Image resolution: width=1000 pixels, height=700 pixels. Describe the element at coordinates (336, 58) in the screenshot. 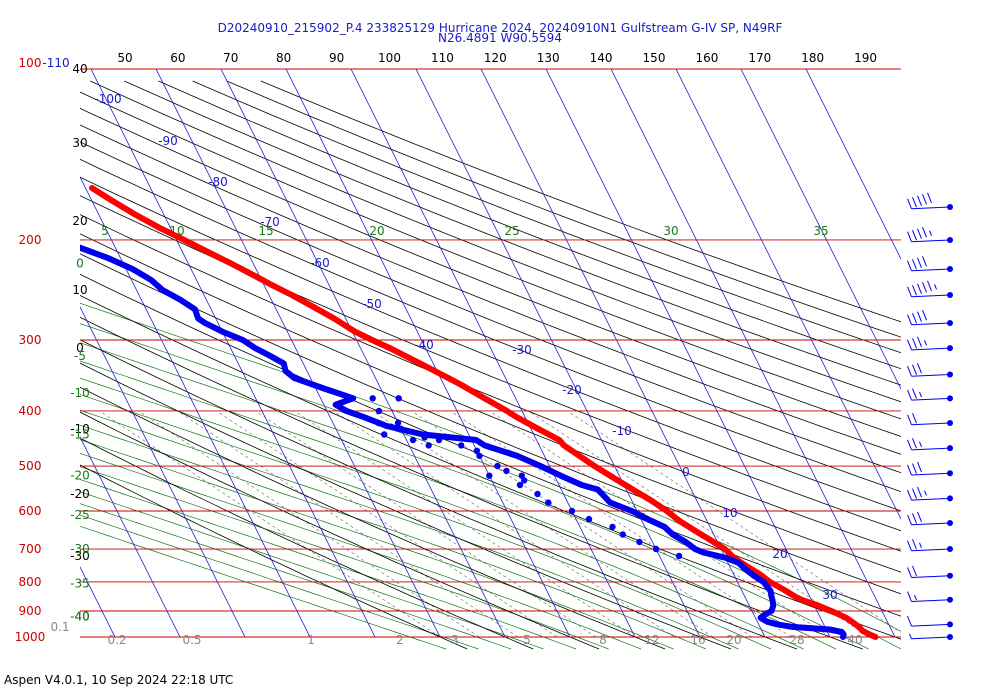

I see `top-axis-label: 90` at that location.